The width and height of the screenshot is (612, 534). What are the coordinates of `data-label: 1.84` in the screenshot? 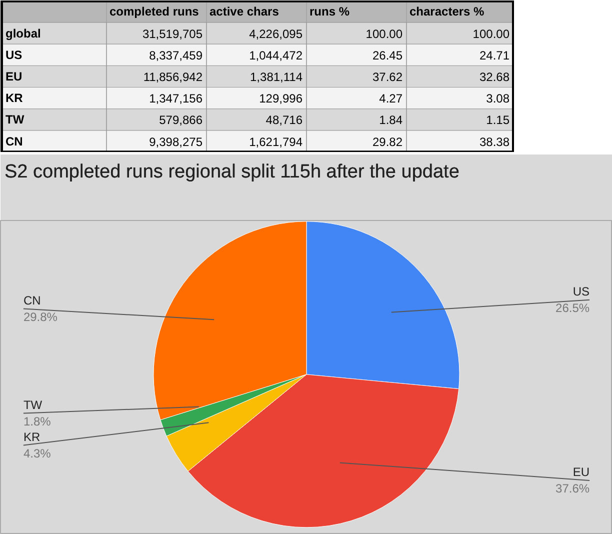 It's located at (391, 120).